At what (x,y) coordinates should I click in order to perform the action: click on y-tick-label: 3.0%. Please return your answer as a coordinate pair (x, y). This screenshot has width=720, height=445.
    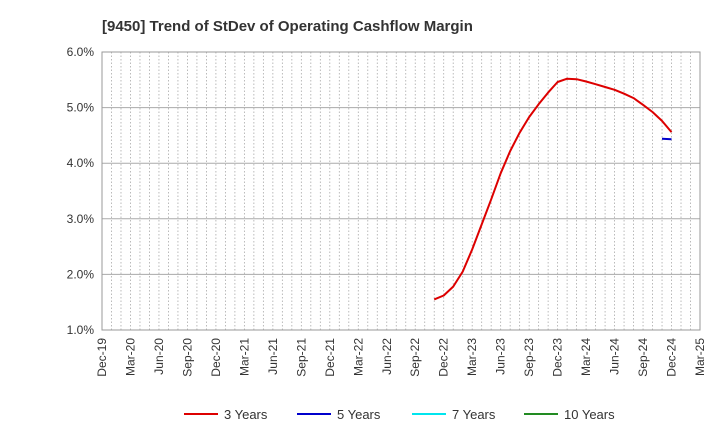
    Looking at the image, I should click on (81, 219).